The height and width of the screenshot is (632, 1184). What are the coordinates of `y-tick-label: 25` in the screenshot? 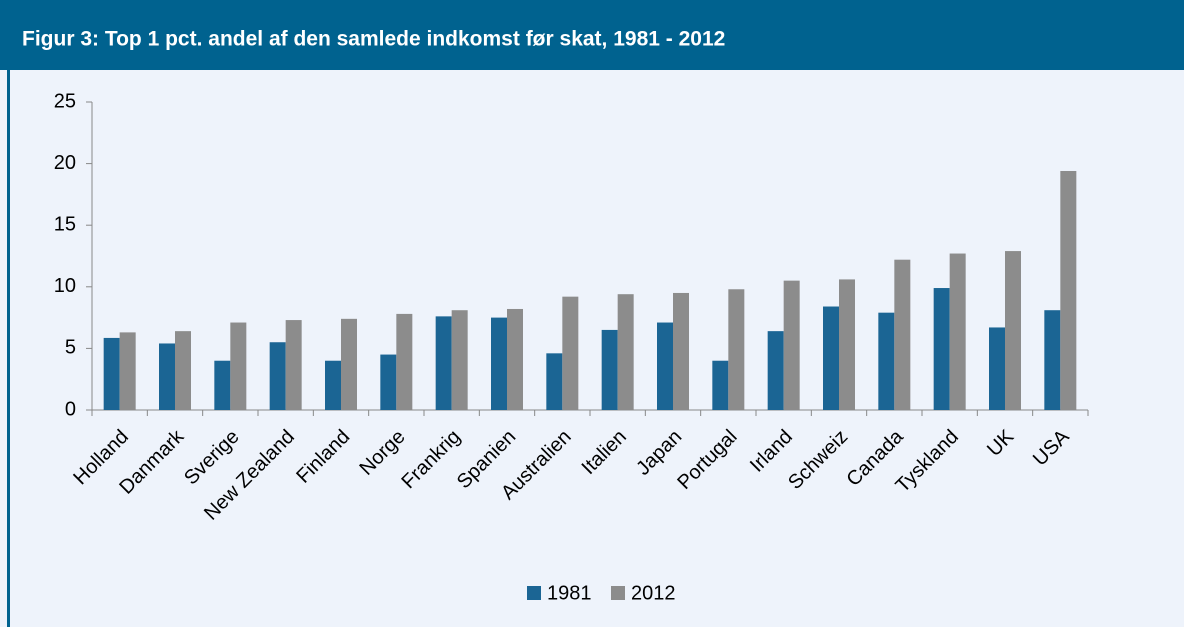 It's located at (65, 101).